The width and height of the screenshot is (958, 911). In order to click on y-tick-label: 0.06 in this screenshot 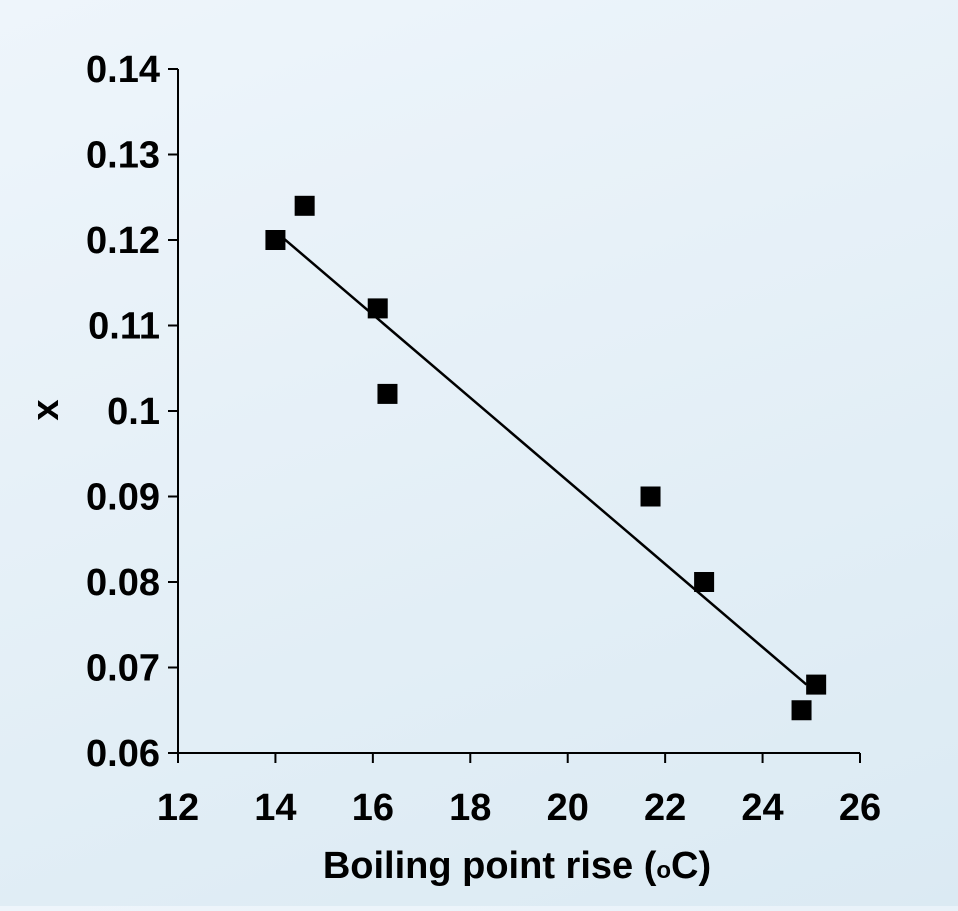, I will do `click(123, 754)`.